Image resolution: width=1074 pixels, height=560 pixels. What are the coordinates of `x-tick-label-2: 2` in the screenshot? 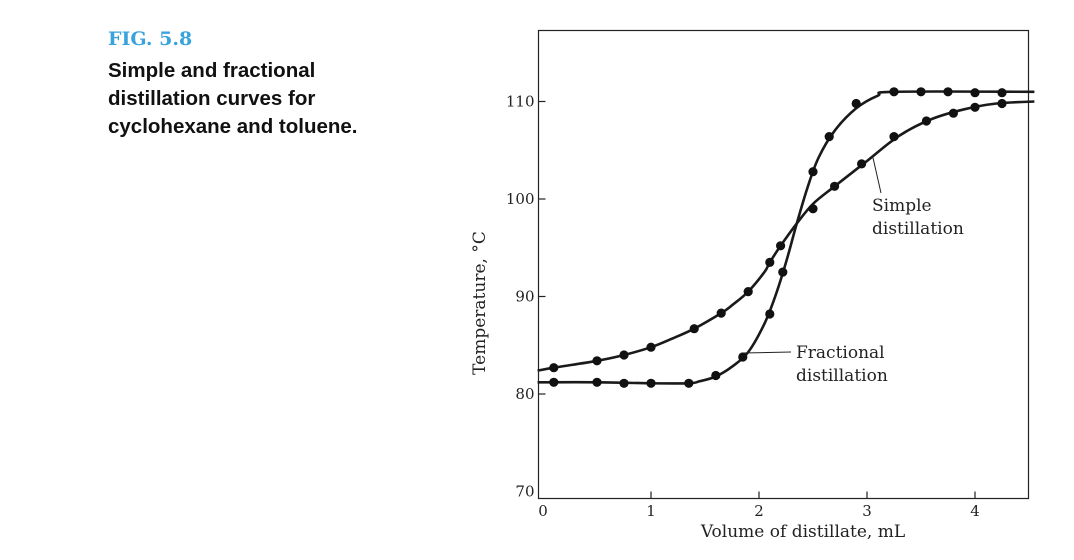 It's located at (759, 511).